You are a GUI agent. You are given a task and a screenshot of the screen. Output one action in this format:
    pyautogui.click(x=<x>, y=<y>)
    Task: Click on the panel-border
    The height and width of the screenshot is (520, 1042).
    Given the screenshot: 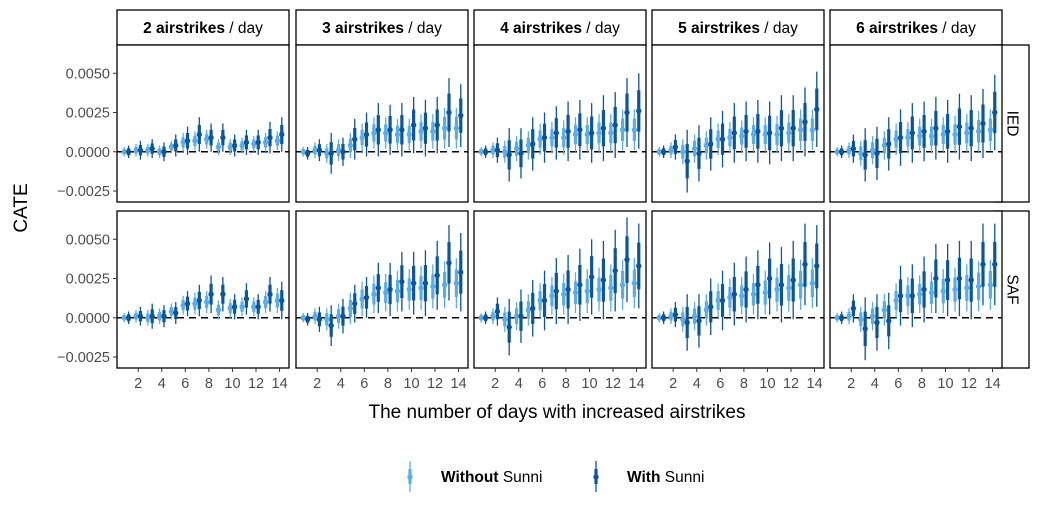 What is the action you would take?
    pyautogui.click(x=203, y=289)
    